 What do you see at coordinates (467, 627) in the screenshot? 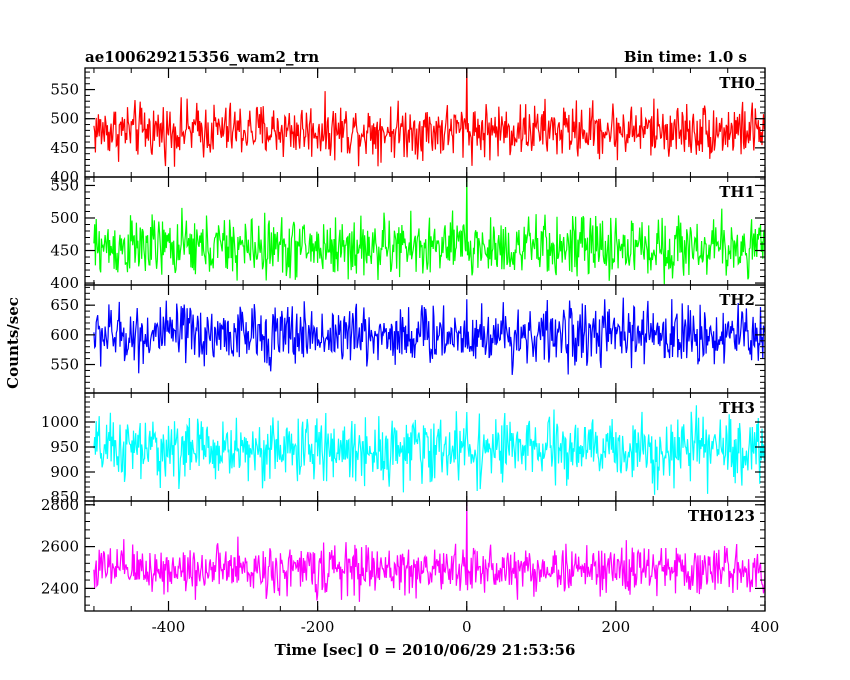
I see `x-tick-label: 0` at bounding box center [467, 627].